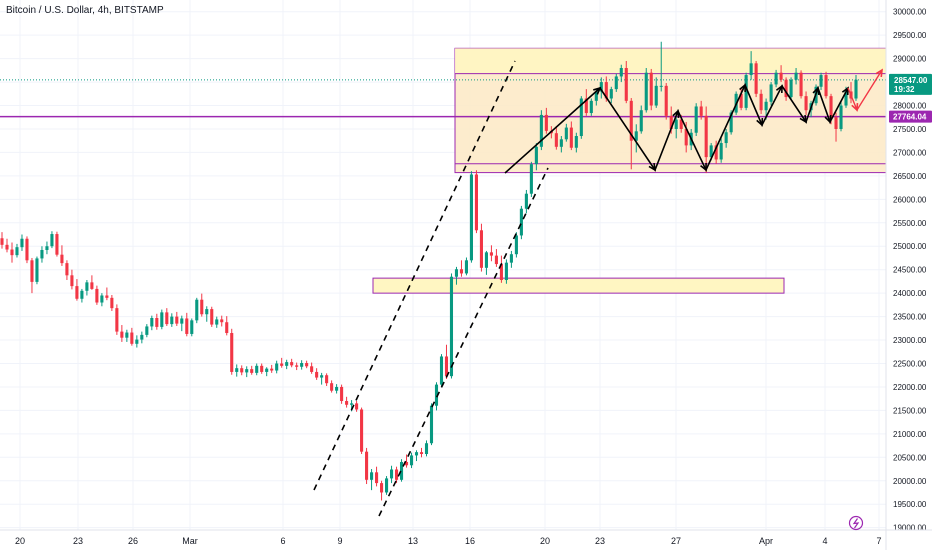  Describe the element at coordinates (910, 84) in the screenshot. I see `price-badge` at that location.